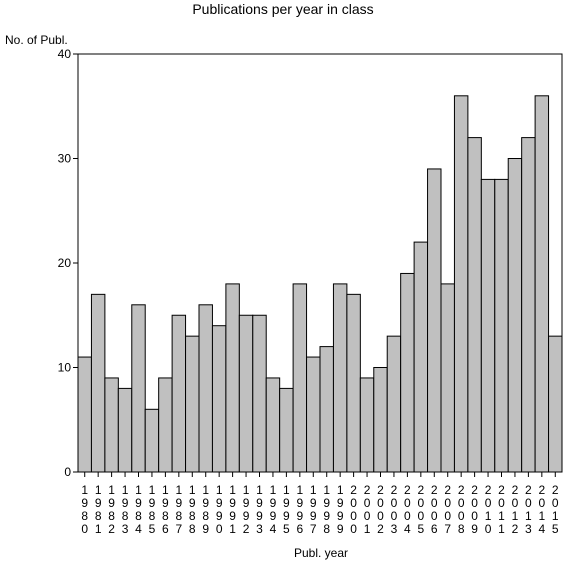 This screenshot has height=567, width=567. I want to click on y-tick-label: 30, so click(65, 159).